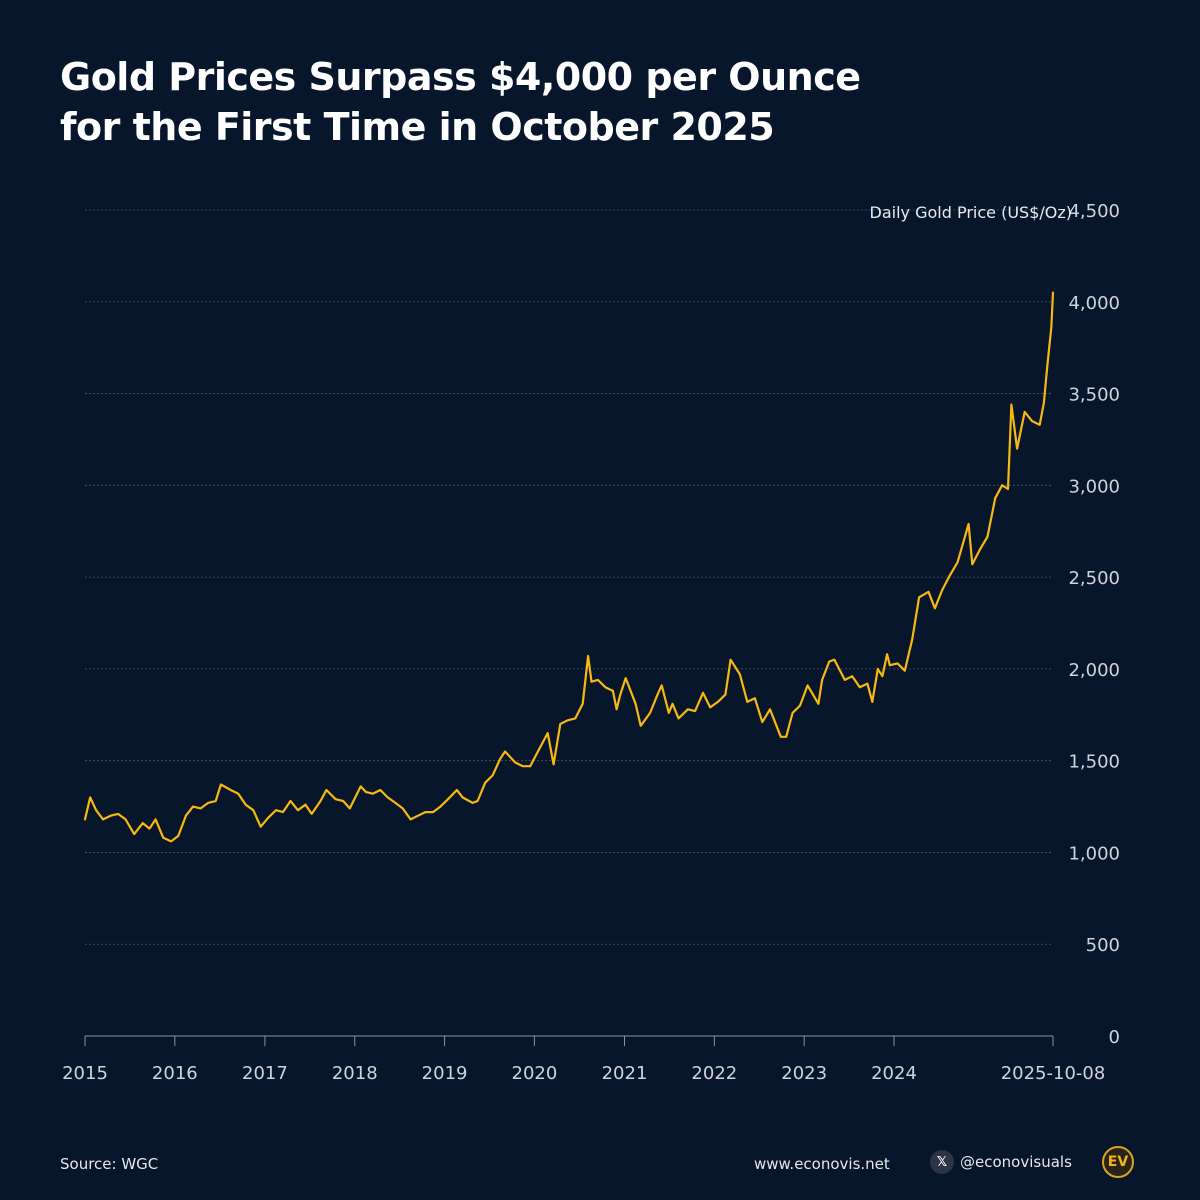  What do you see at coordinates (1103, 945) in the screenshot?
I see `y-tick-label: 500` at bounding box center [1103, 945].